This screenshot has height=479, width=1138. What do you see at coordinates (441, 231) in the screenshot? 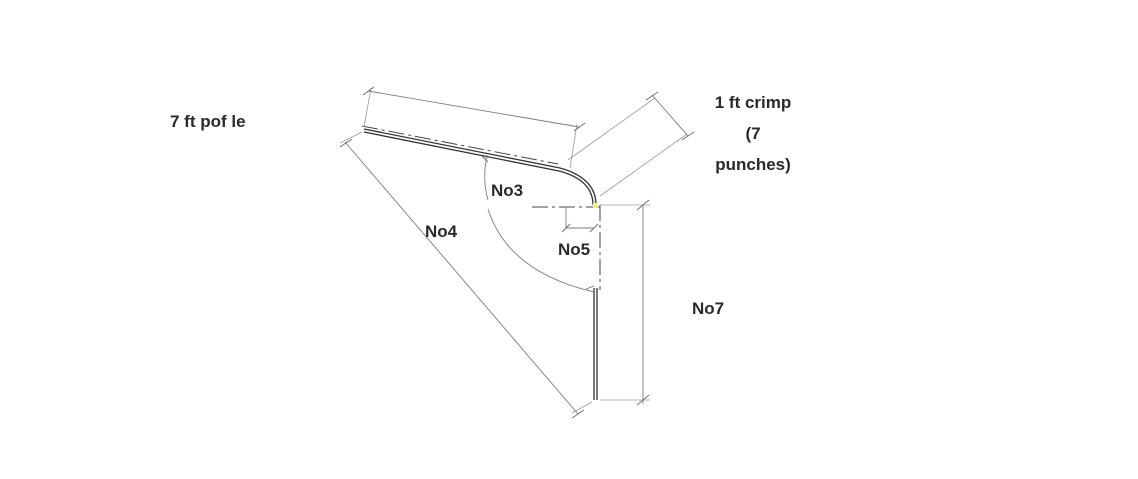
I see `label-no4: No4` at bounding box center [441, 231].